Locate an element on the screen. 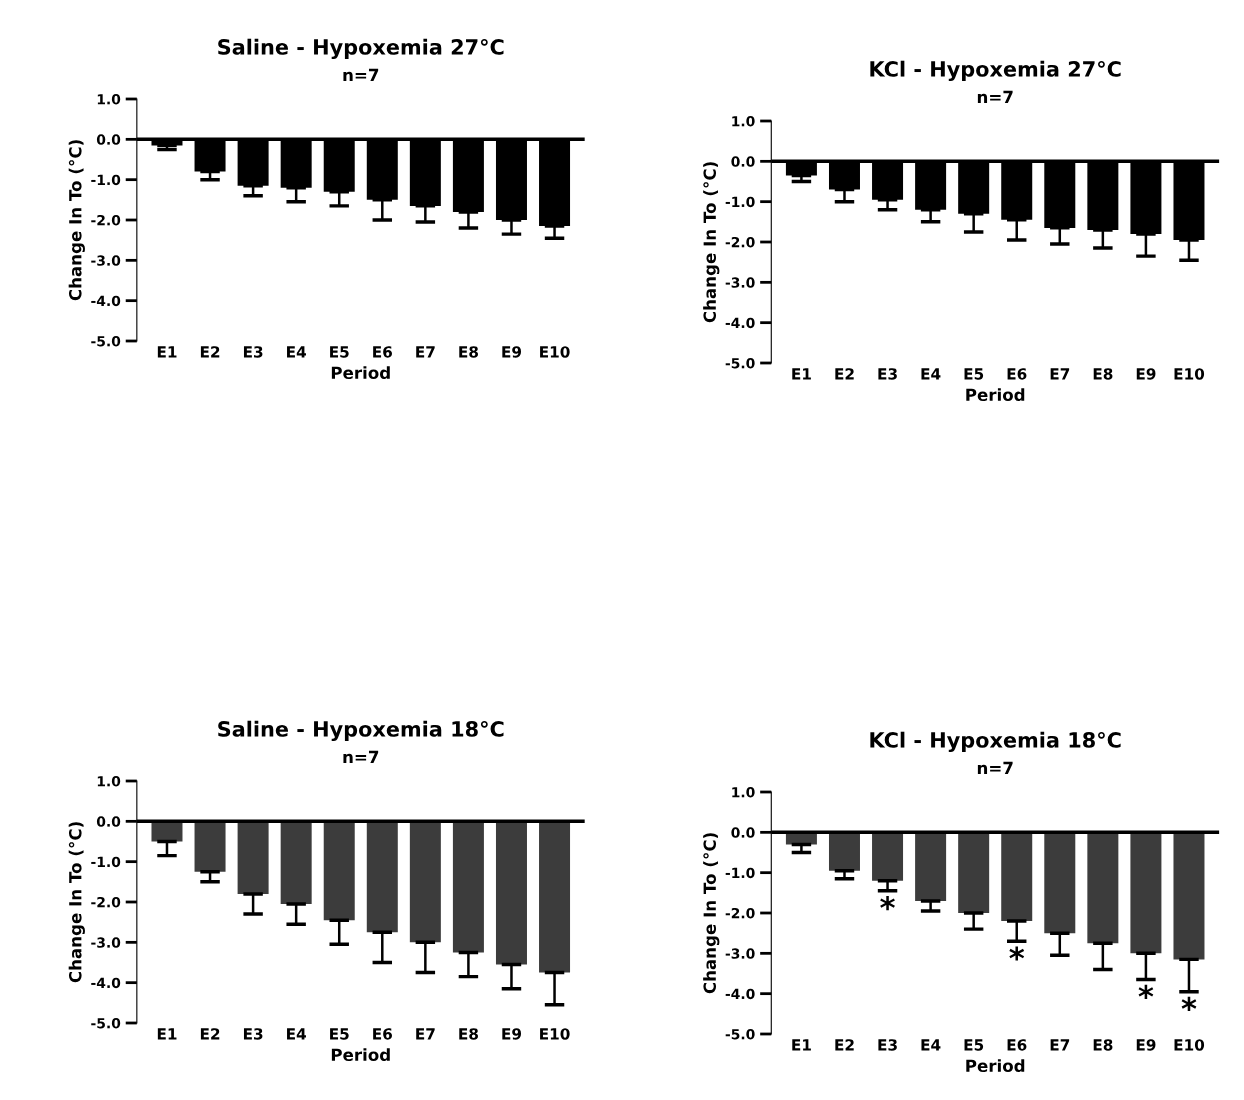  chart-title: KCl - Hypoxemia 27°C is located at coordinates (995, 71).